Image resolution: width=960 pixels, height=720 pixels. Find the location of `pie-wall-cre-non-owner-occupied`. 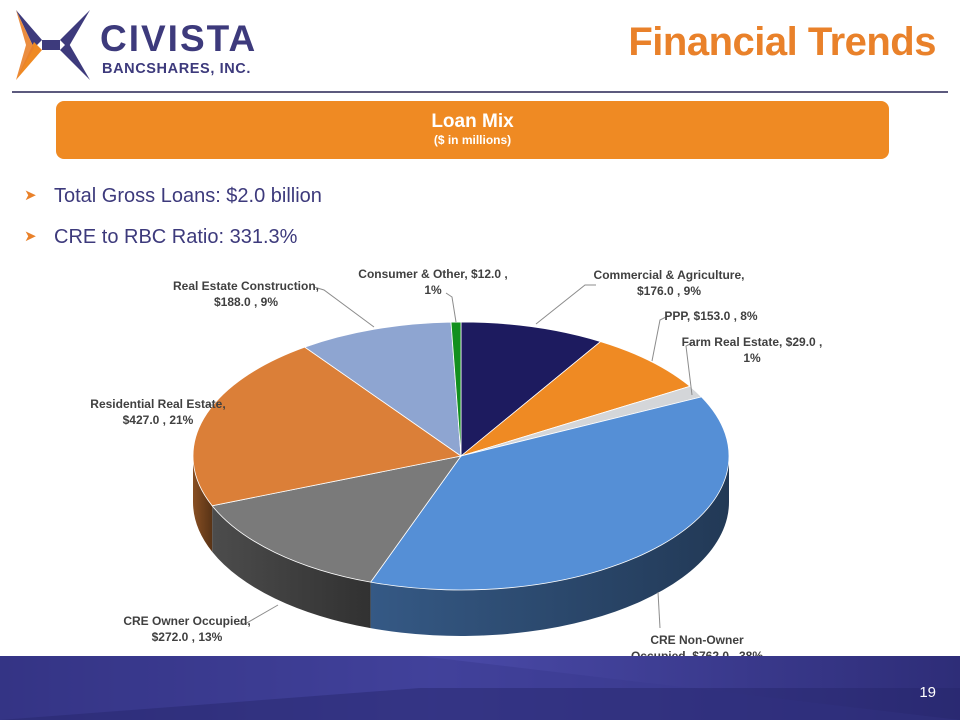

pie-wall-cre-non-owner-occupied is located at coordinates (549, 546).